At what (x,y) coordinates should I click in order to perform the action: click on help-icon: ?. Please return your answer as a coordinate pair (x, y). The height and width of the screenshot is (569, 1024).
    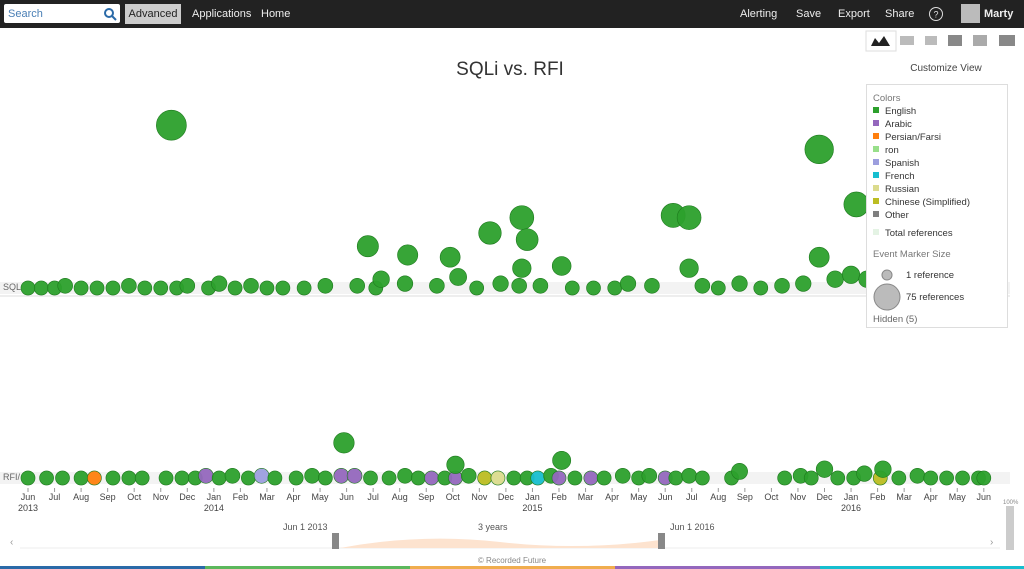
    Looking at the image, I should click on (936, 14).